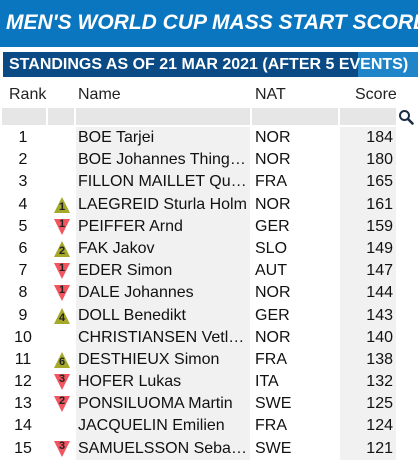 The width and height of the screenshot is (418, 461). Describe the element at coordinates (23, 248) in the screenshot. I see `rank-cell: 6` at that location.